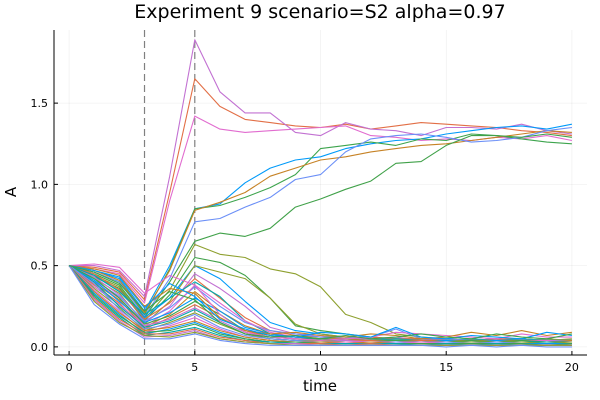 The width and height of the screenshot is (600, 400). I want to click on x-tick-label: 15, so click(446, 367).